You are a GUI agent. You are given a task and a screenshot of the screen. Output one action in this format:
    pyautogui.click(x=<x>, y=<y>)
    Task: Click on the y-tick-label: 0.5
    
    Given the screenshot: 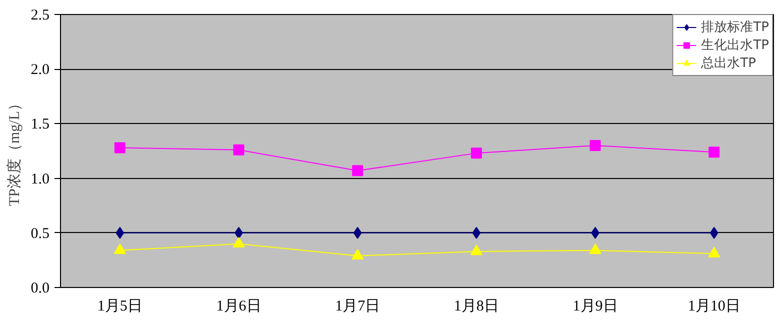 What is the action you would take?
    pyautogui.click(x=40, y=234)
    